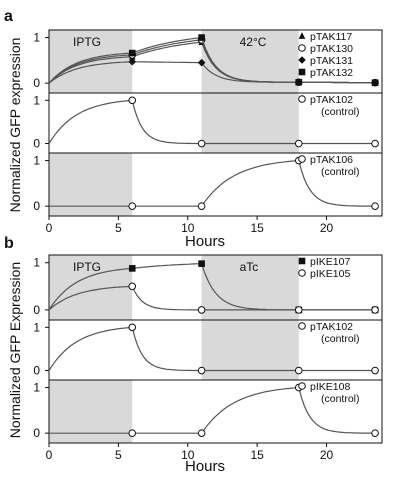  Describe the element at coordinates (249, 267) in the screenshot. I see `panel-b1-region-label: aTc` at that location.